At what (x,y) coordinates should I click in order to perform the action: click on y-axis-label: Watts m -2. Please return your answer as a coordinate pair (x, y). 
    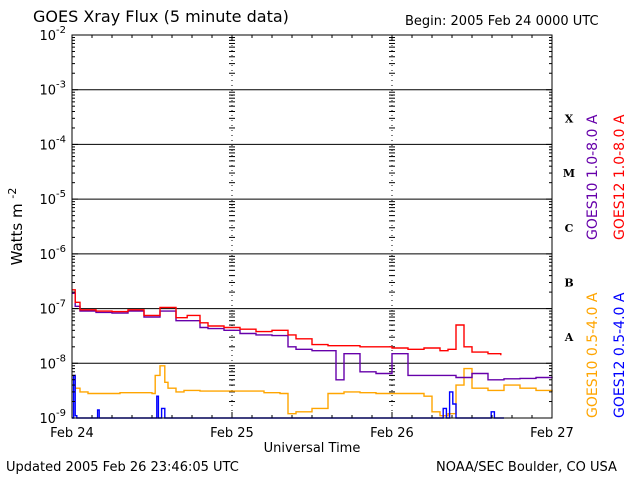
    Looking at the image, I should click on (16, 227).